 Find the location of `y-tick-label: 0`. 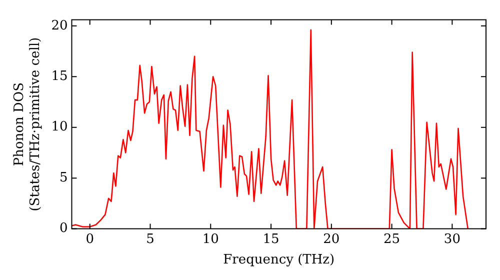

y-tick-label: 0 is located at coordinates (63, 228).